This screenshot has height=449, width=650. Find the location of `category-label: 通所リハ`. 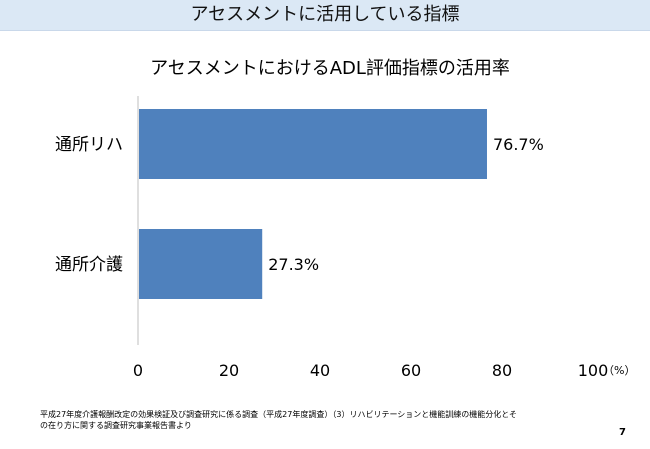

category-label: 通所リハ is located at coordinates (89, 145).